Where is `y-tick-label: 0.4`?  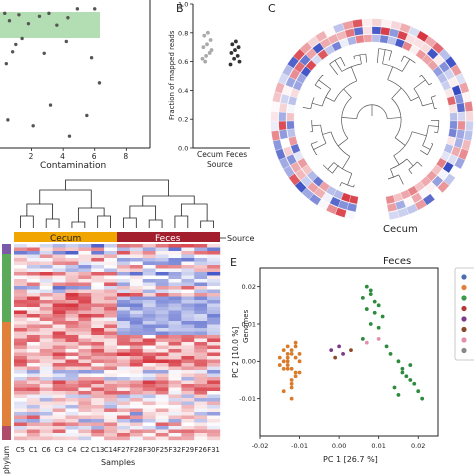 y-tick-label: 0.4 is located at coordinates (183, 91).